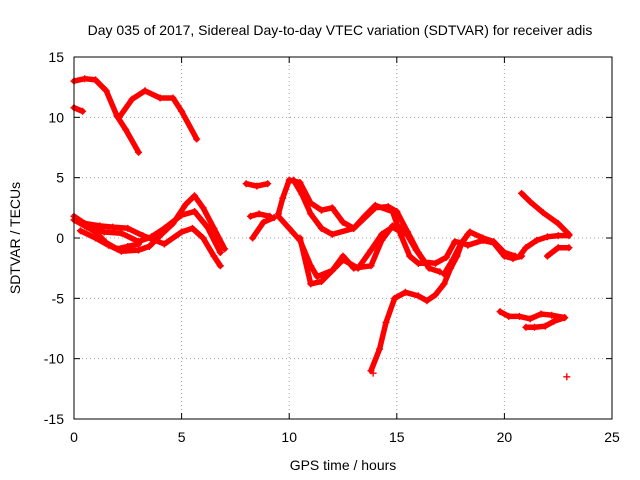  I want to click on series-arc-r, so click(545, 322).